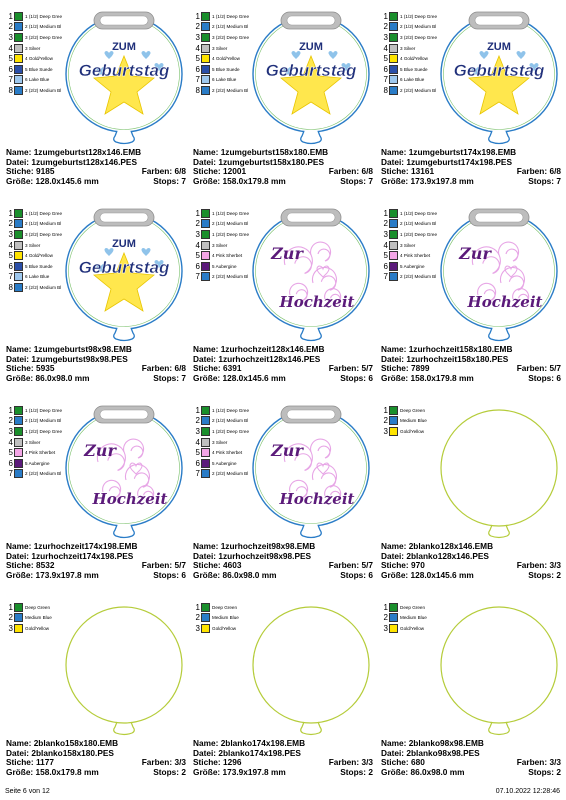 The height and width of the screenshot is (800, 566). What do you see at coordinates (96, 546) in the screenshot?
I see `name-row: Name: 1zurhochzeit174x198.EMB` at bounding box center [96, 546].